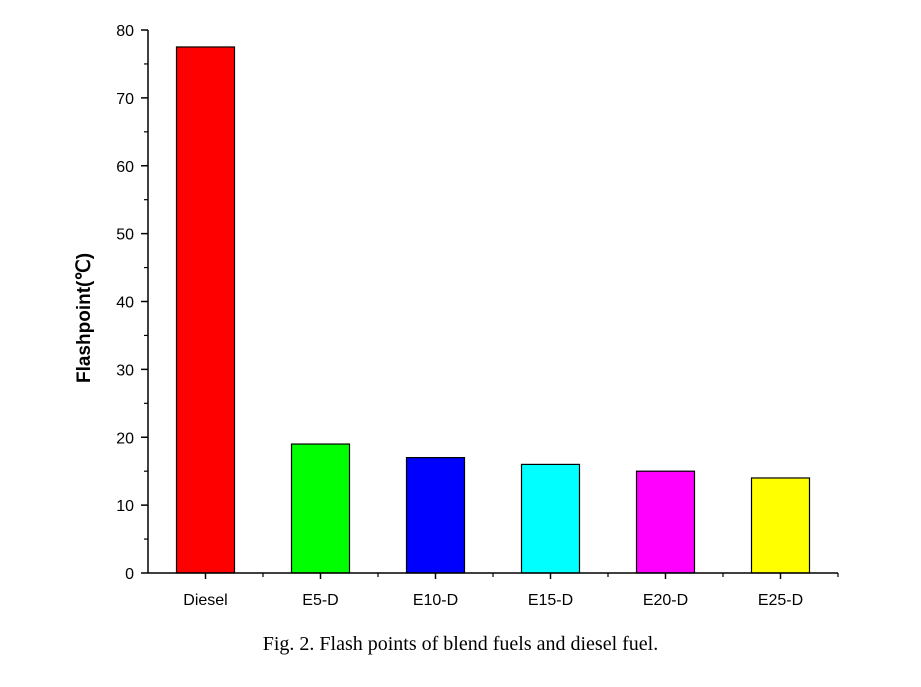  Describe the element at coordinates (125, 235) in the screenshot. I see `y-tick-label: 50` at that location.